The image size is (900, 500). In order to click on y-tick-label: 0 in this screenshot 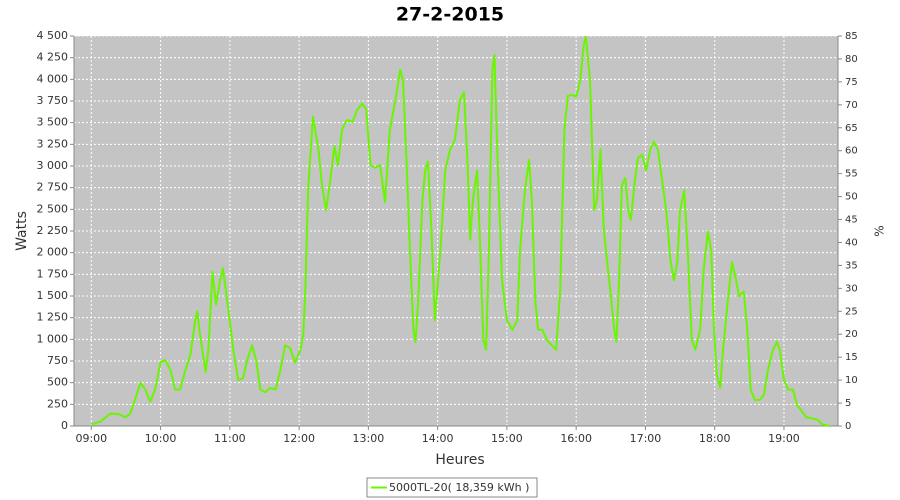, I will do `click(64, 425)`.